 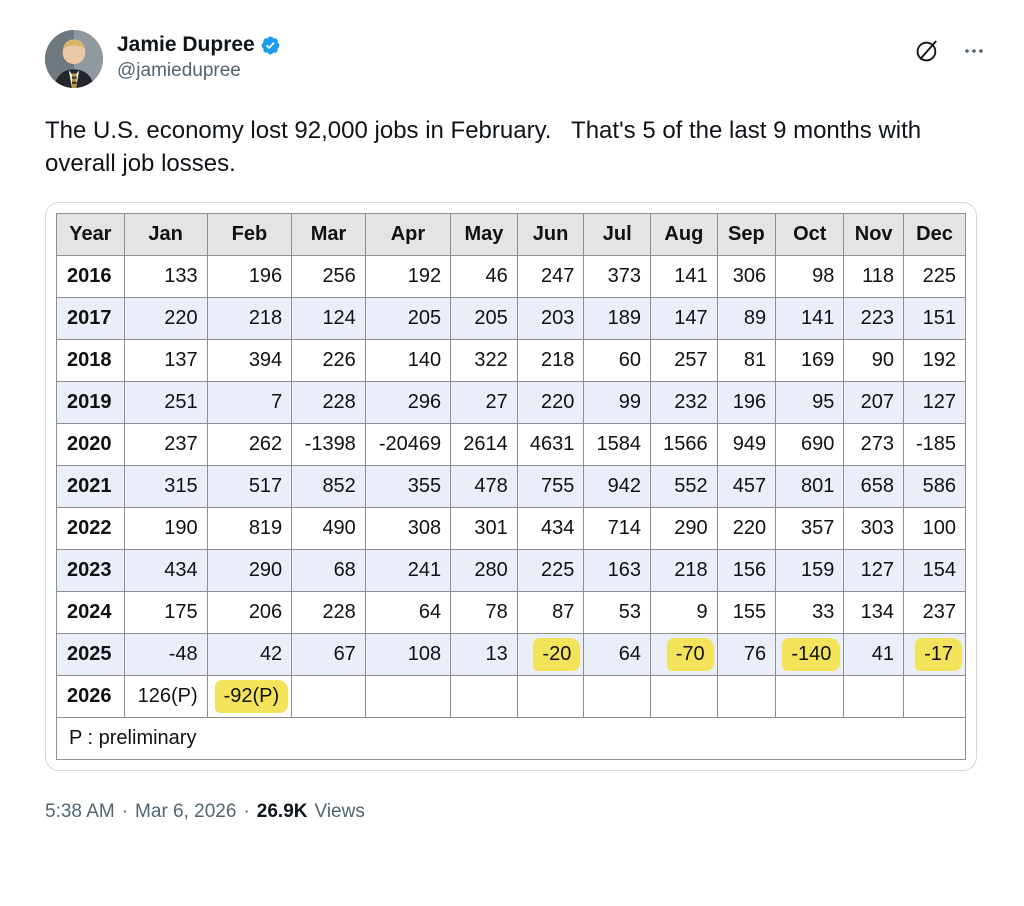 I want to click on value-cell: 552, so click(x=684, y=486).